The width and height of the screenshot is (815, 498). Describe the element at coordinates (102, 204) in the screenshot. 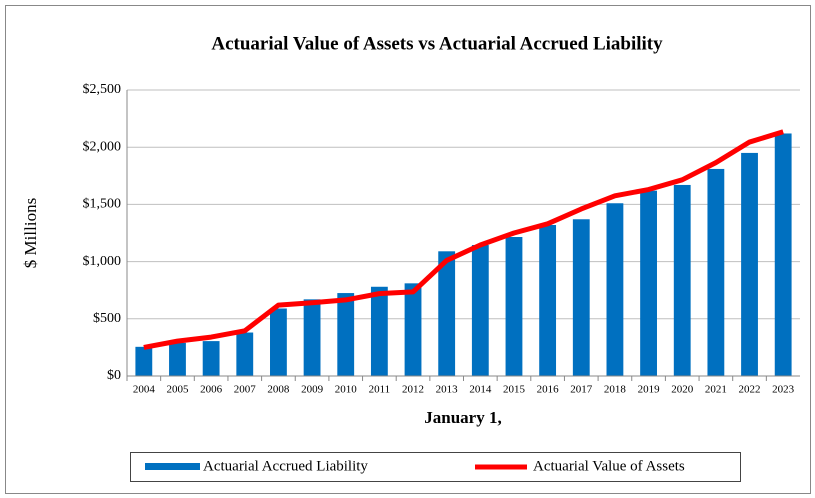

I see `y-tick-label: $1,500` at that location.